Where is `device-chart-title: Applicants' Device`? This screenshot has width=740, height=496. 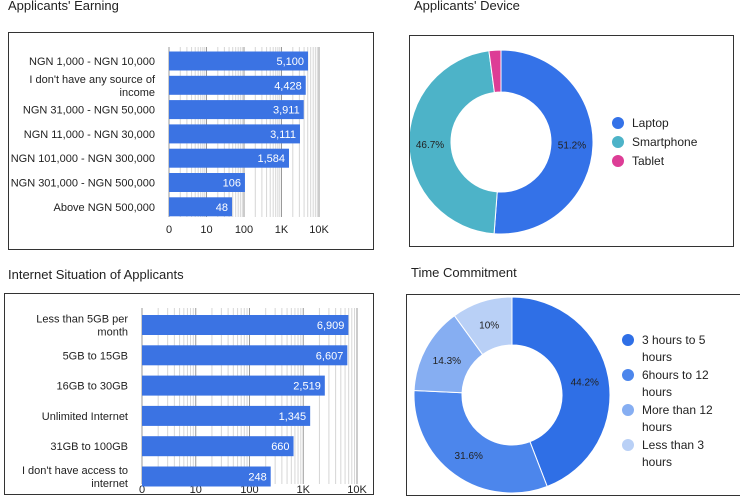
device-chart-title: Applicants' Device is located at coordinates (467, 6).